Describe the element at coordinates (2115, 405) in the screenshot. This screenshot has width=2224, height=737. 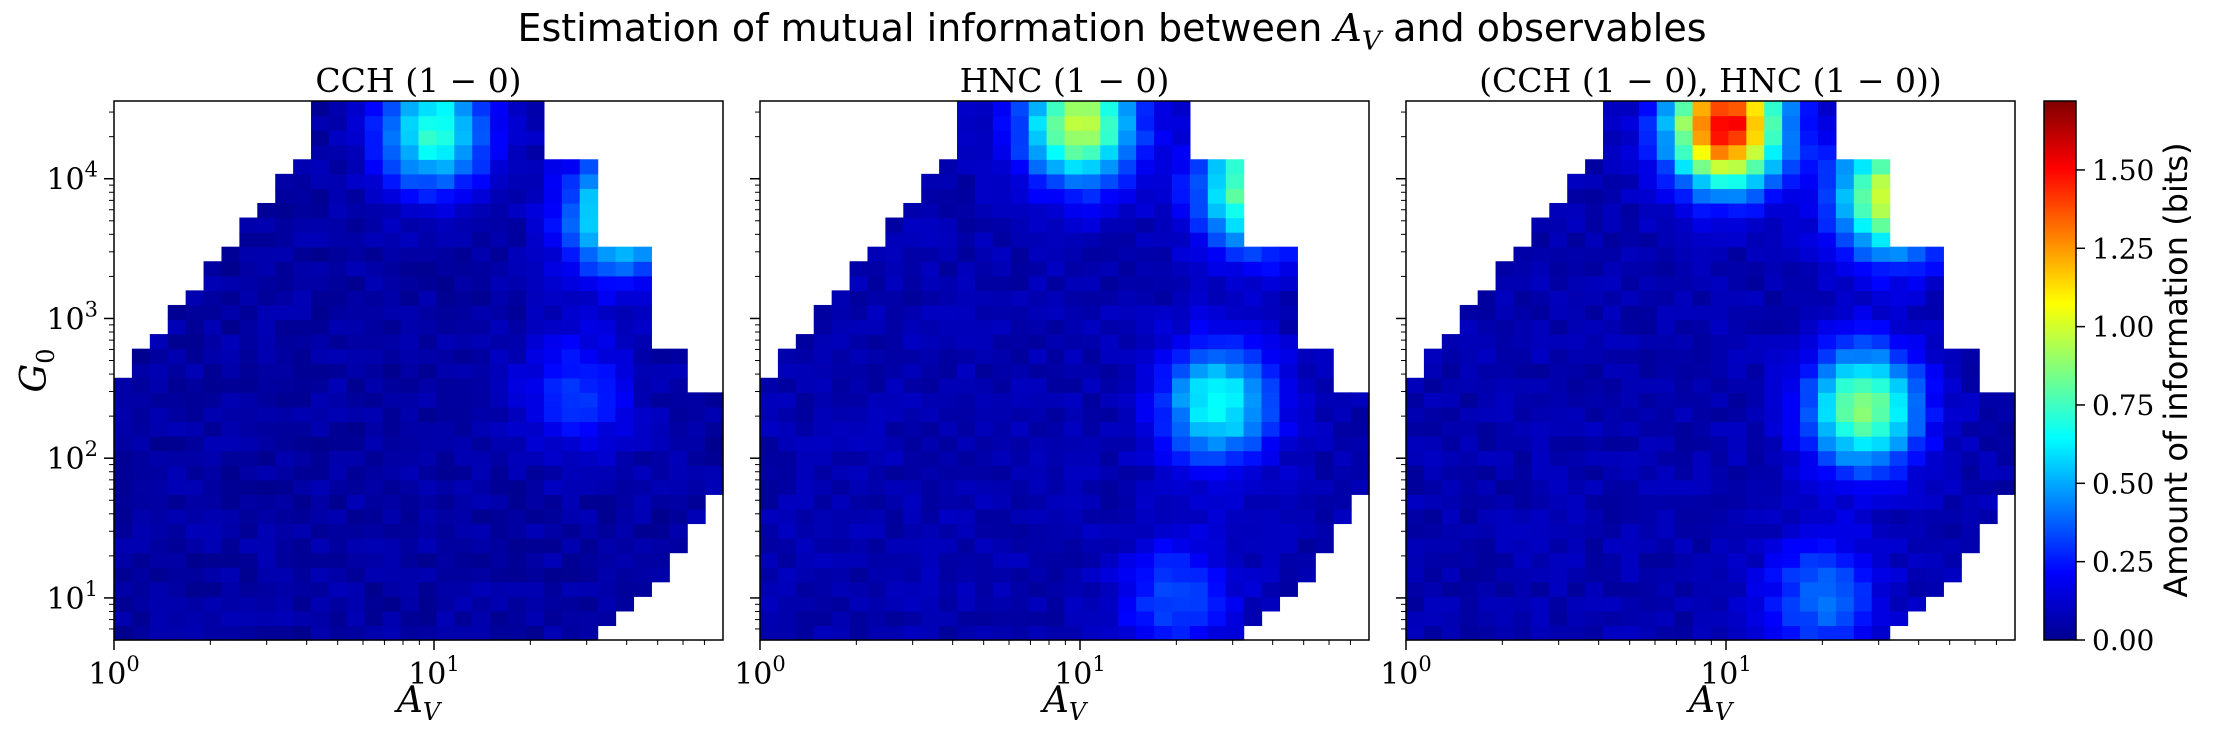
I see `colorbar-ticks: 0.000.250.500.751.001.251.50` at that location.